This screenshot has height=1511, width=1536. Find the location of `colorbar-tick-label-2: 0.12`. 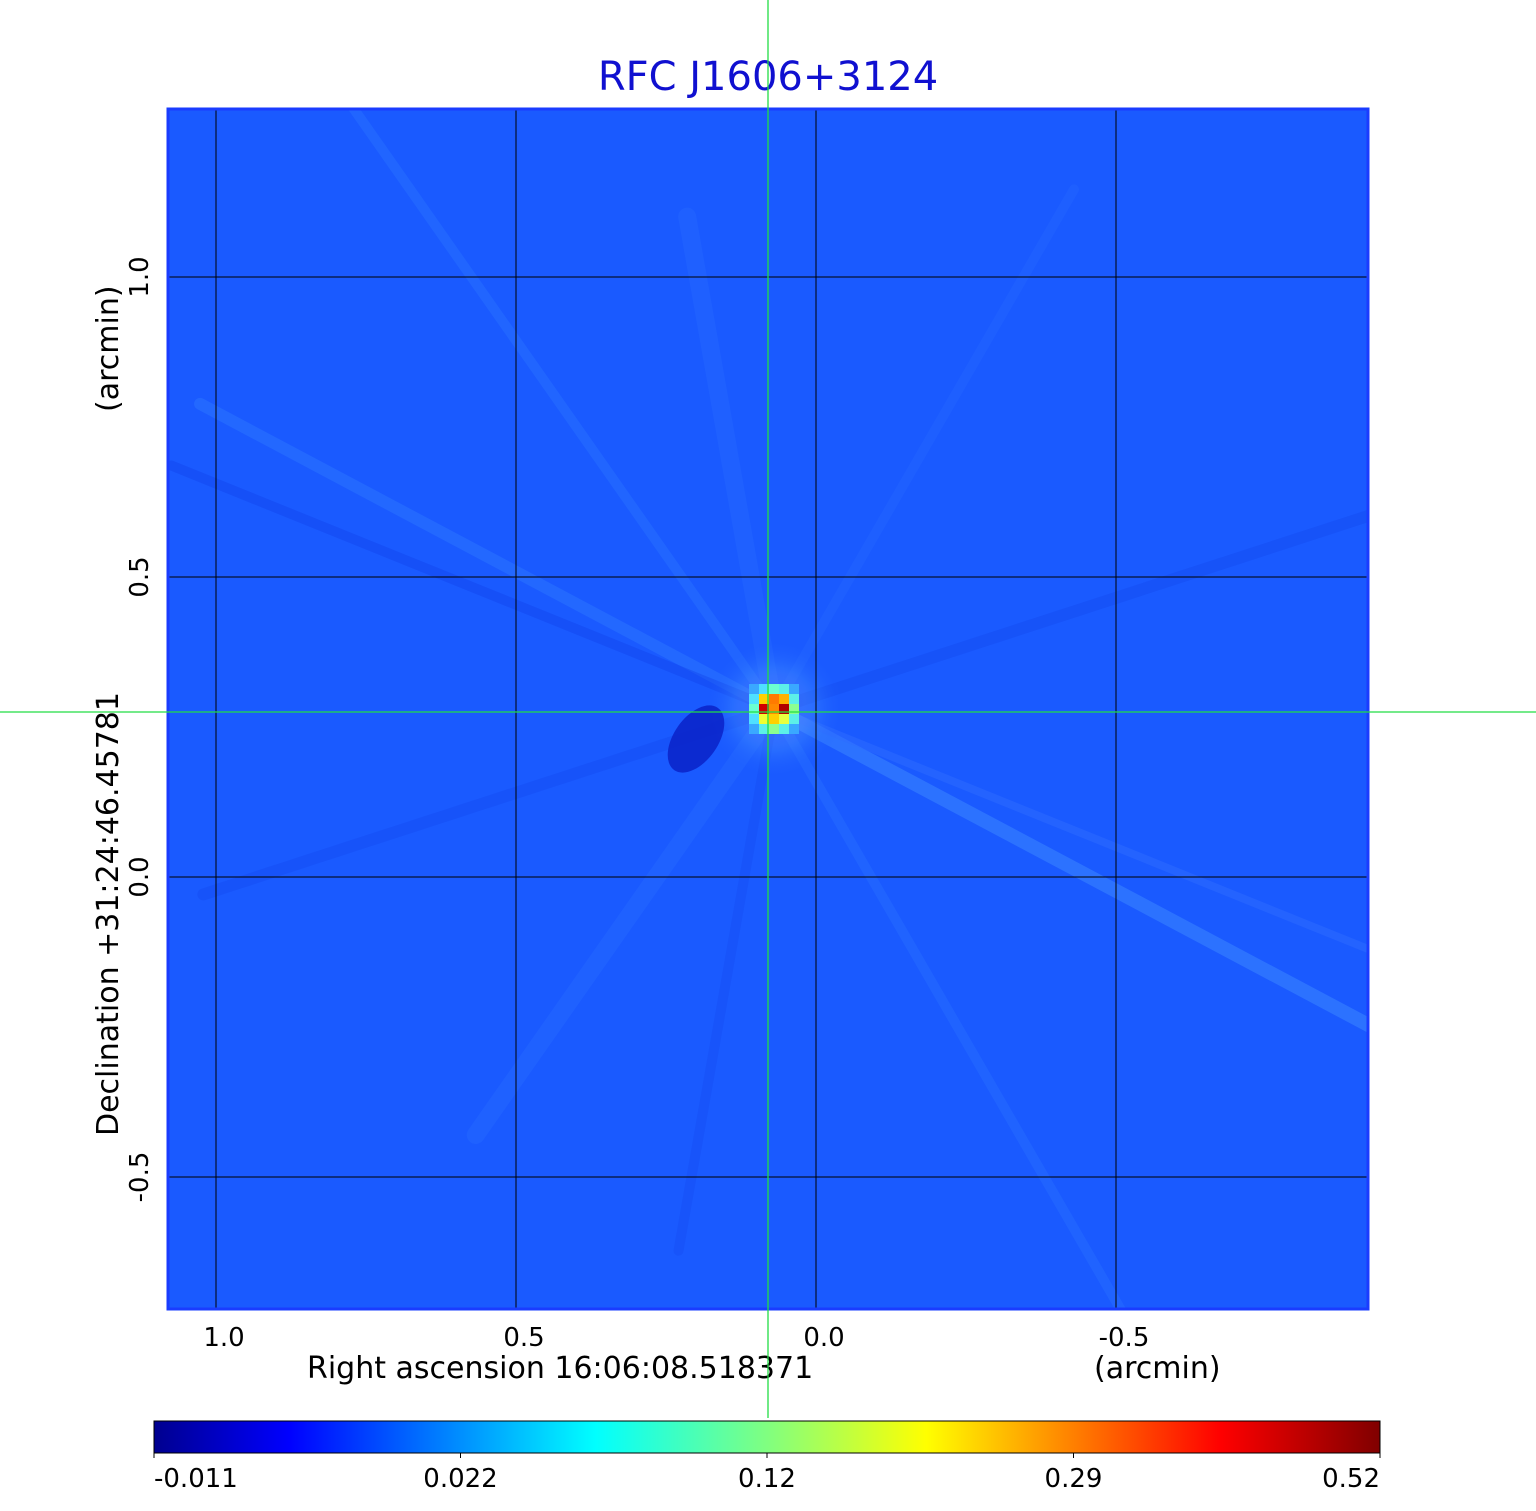

colorbar-tick-label-2: 0.12 is located at coordinates (767, 1479).